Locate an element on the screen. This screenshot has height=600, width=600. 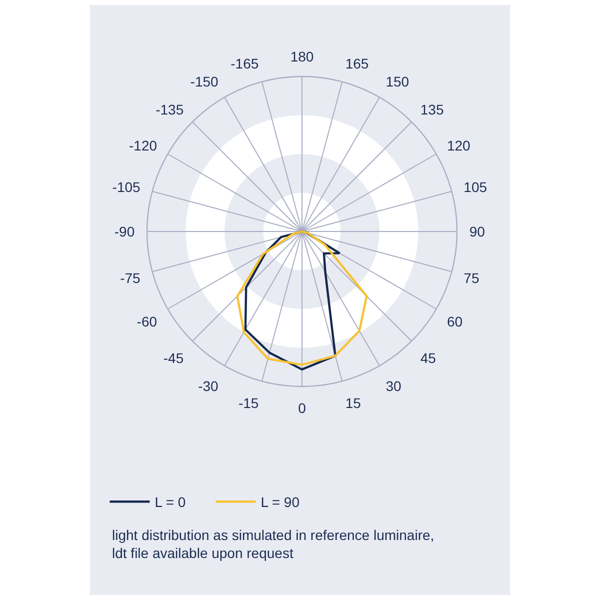
spoke-label: 60 is located at coordinates (454, 321).